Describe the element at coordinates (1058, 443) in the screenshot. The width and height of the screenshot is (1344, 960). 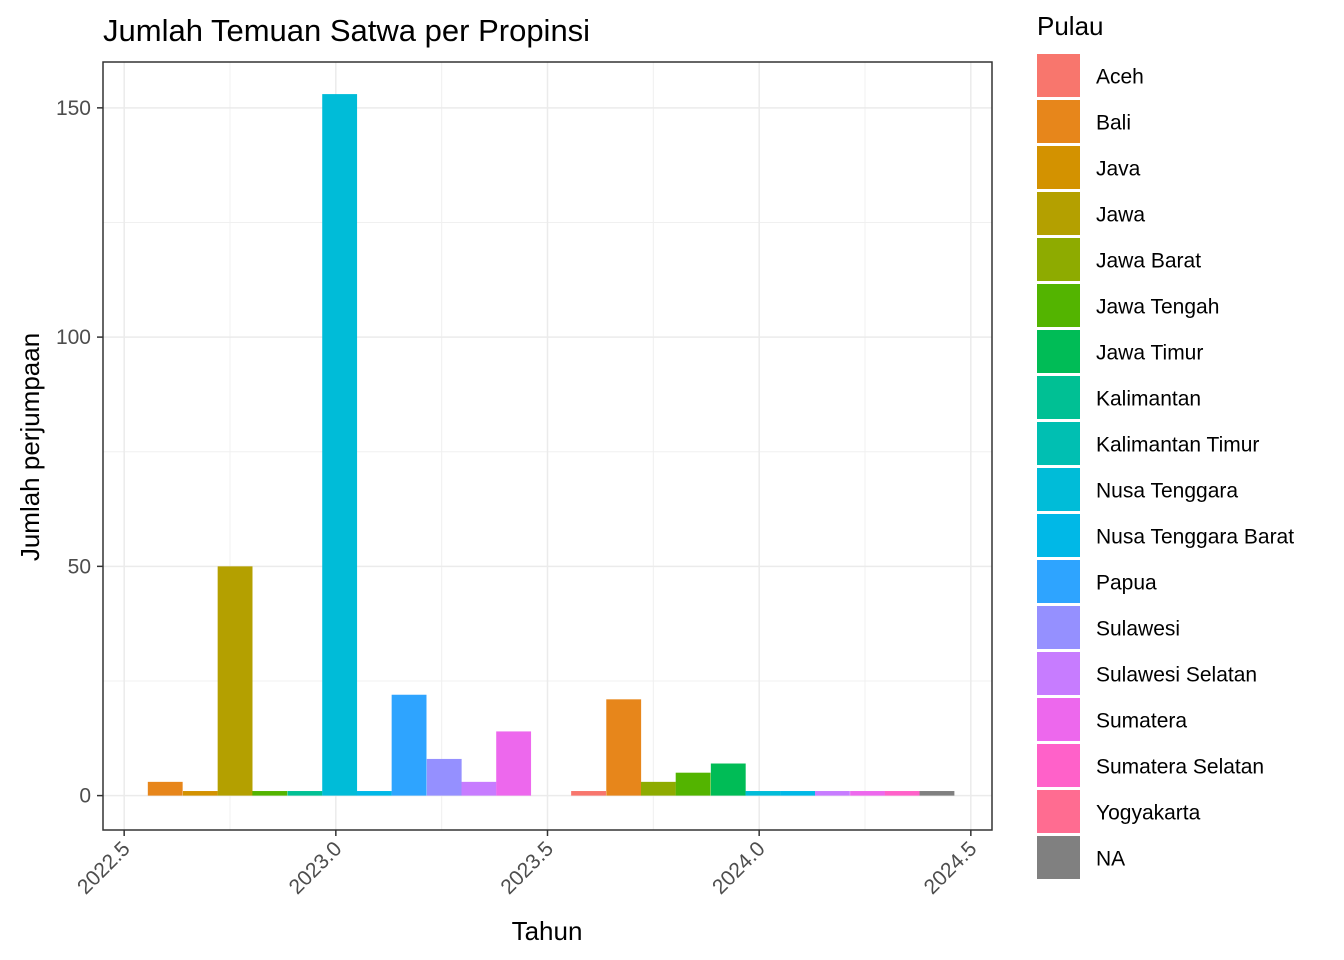
I see `legend-key-kalimantan-timur` at that location.